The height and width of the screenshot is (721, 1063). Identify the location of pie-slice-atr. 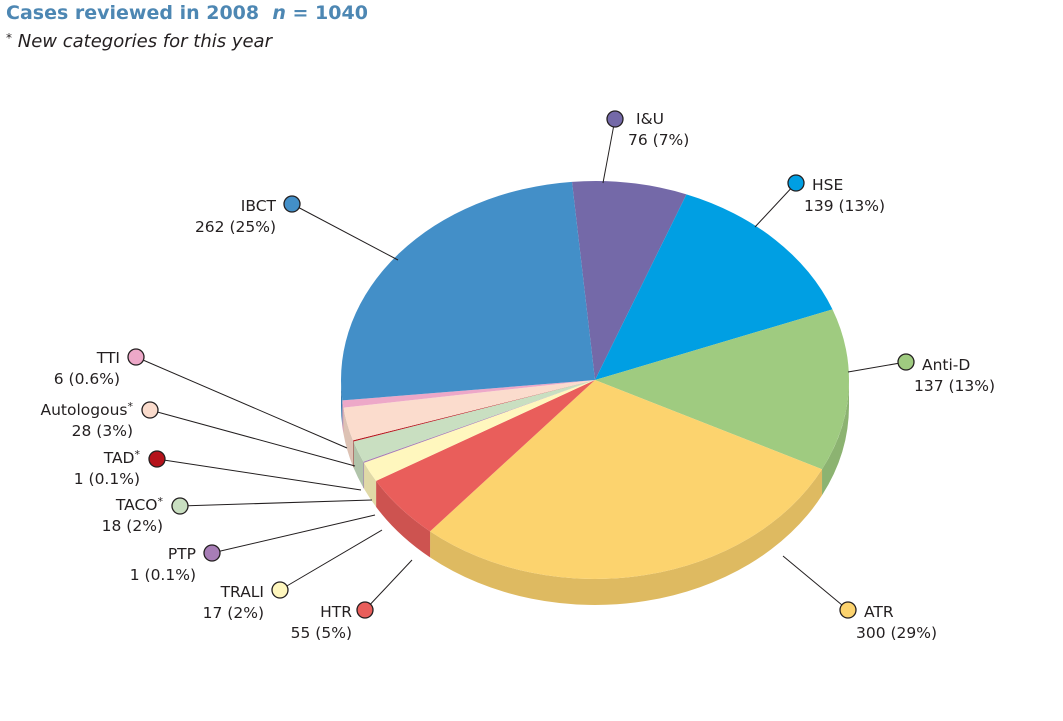
(626, 479).